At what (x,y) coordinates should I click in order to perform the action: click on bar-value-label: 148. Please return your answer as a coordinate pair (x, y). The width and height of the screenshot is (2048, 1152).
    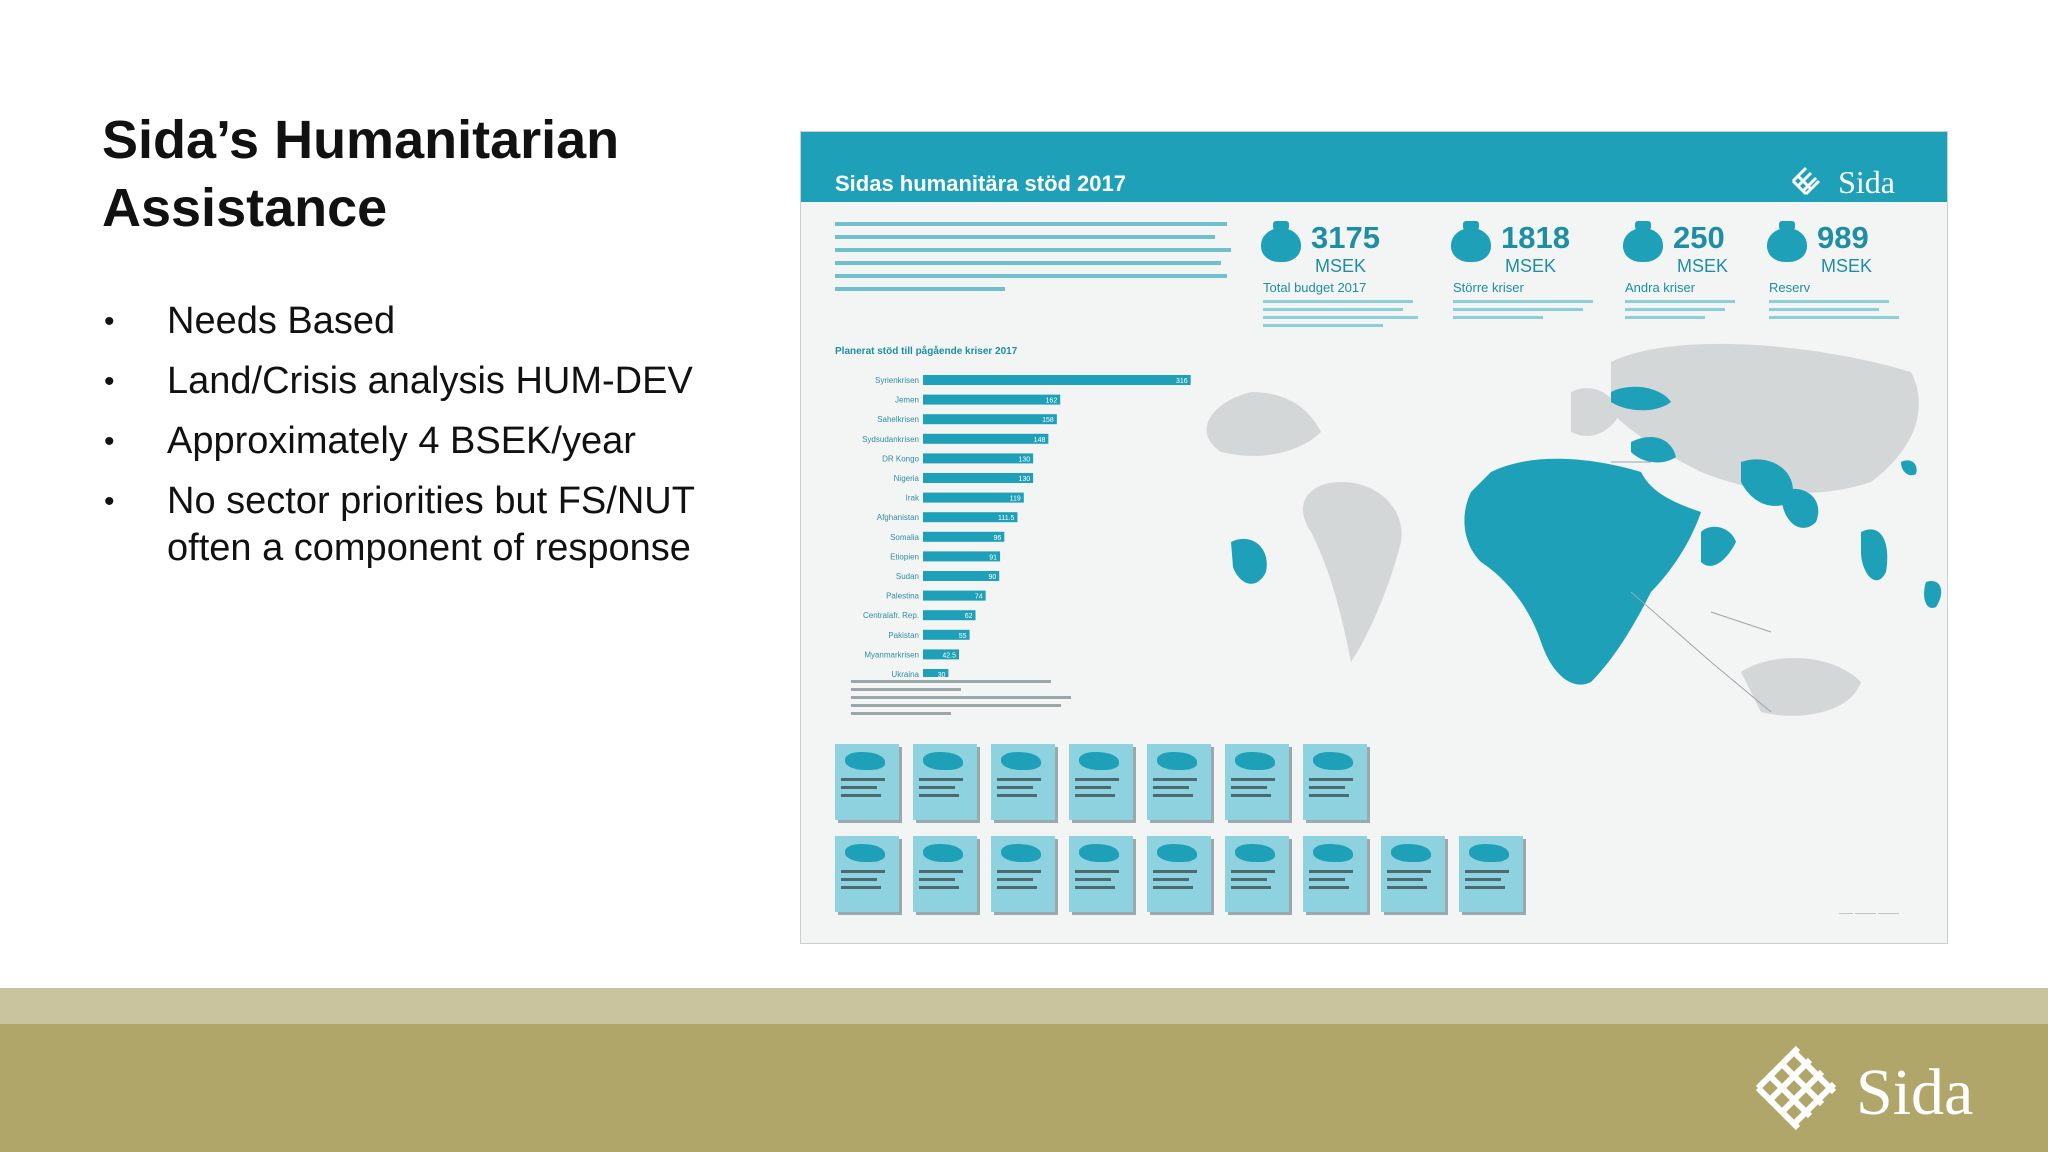
    Looking at the image, I should click on (1040, 440).